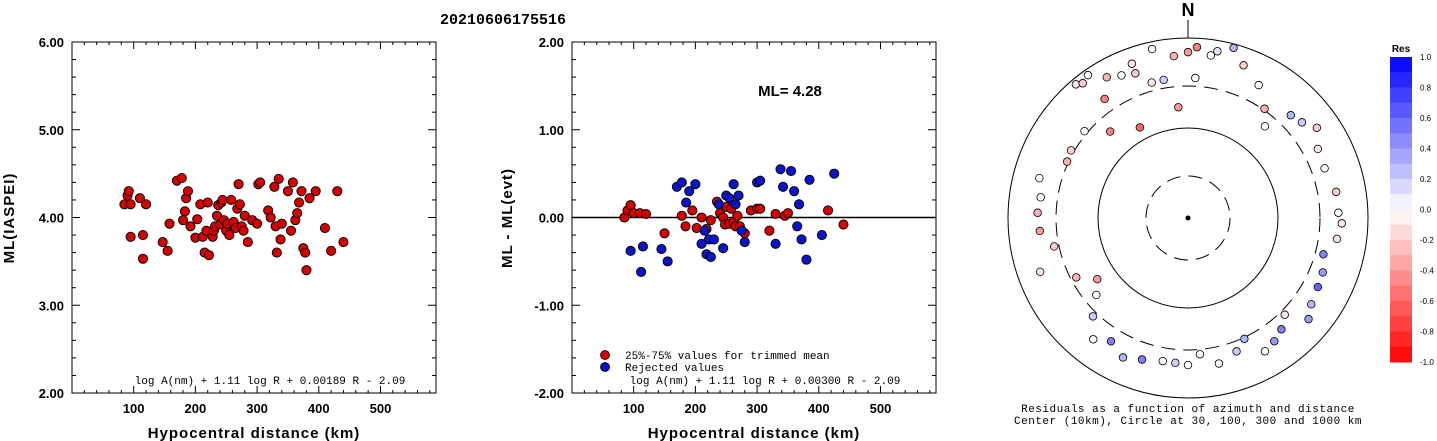 This screenshot has height=441, width=1437. I want to click on middle-x-tick-label: 200, so click(696, 408).